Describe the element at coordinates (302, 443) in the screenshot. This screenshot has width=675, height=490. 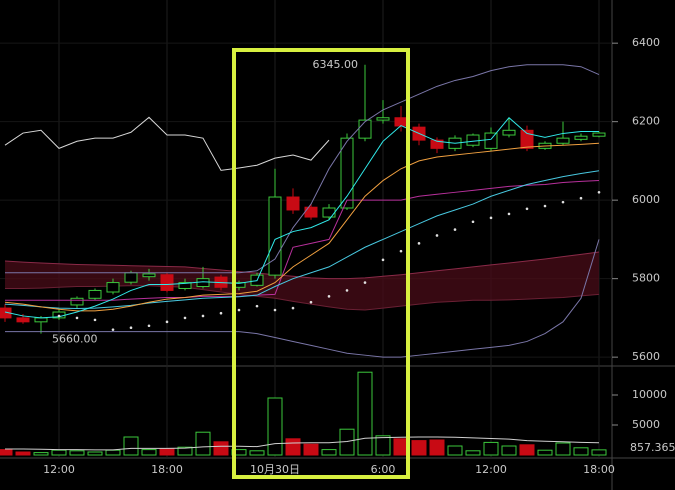
I see `volume-ma-line` at that location.